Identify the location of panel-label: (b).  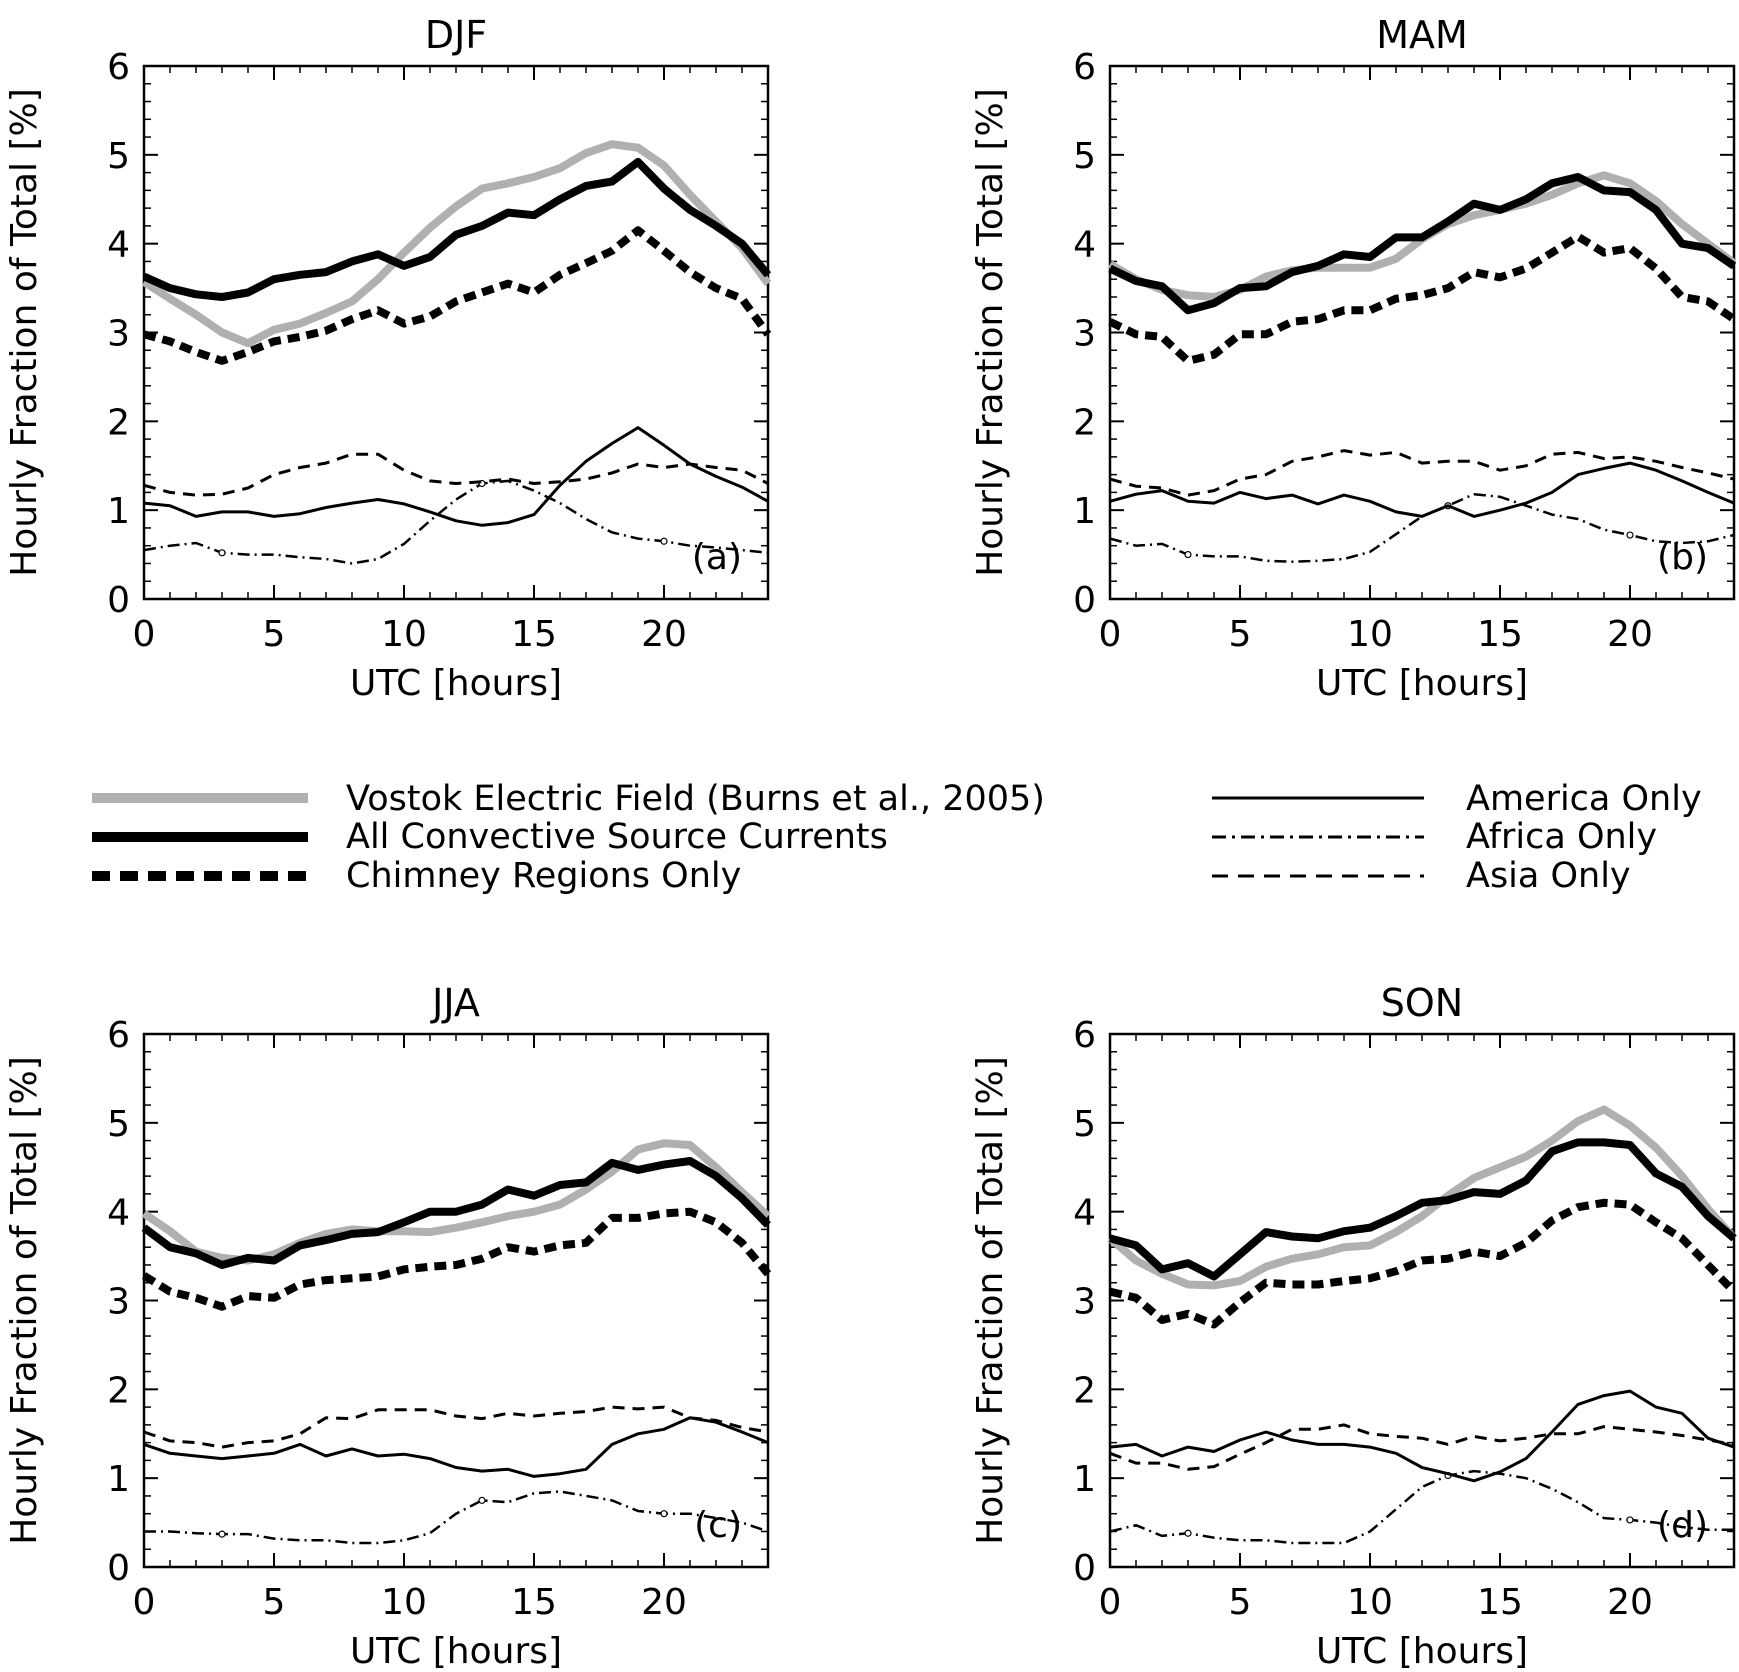
(1682, 557).